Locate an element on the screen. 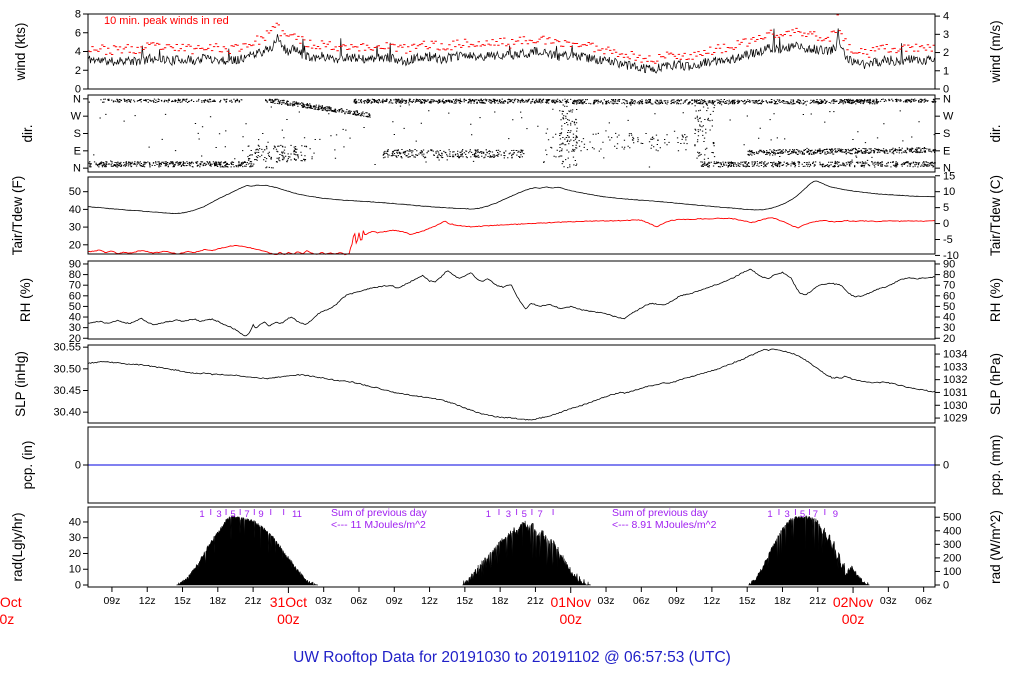 The width and height of the screenshot is (1024, 700). y-tick-label-right-tair: 10 is located at coordinates (949, 192).